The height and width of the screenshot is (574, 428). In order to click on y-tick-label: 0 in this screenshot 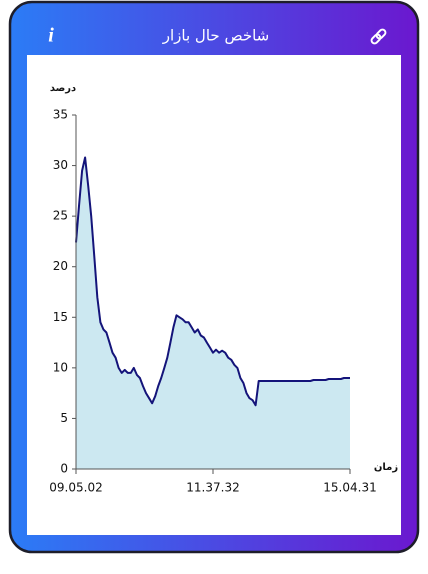, I will do `click(64, 469)`.